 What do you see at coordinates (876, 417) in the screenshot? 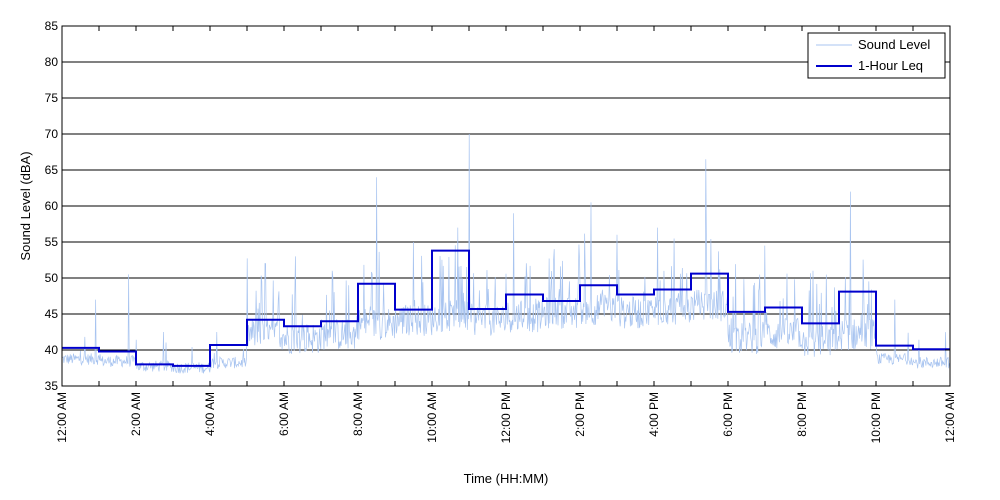
I see `x-tick-label: 10:00 PM` at bounding box center [876, 417].